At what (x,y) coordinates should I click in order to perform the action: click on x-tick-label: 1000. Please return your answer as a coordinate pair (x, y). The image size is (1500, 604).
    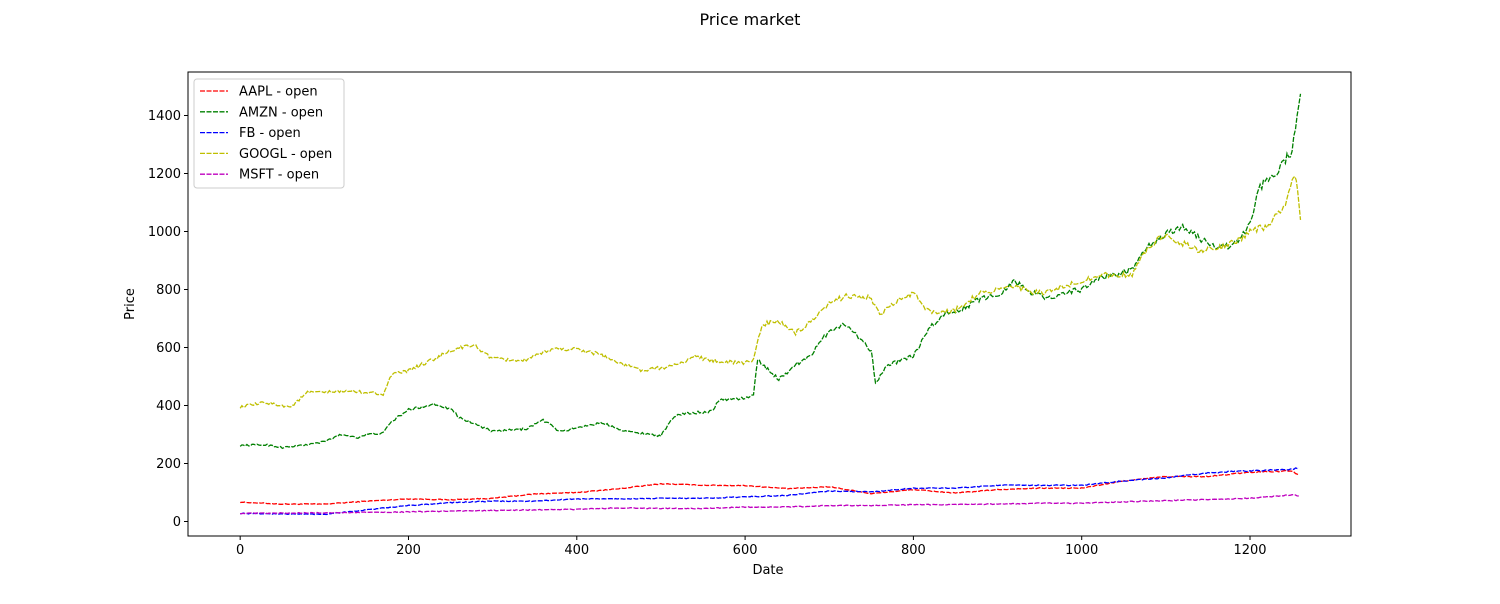
    Looking at the image, I should click on (1081, 550).